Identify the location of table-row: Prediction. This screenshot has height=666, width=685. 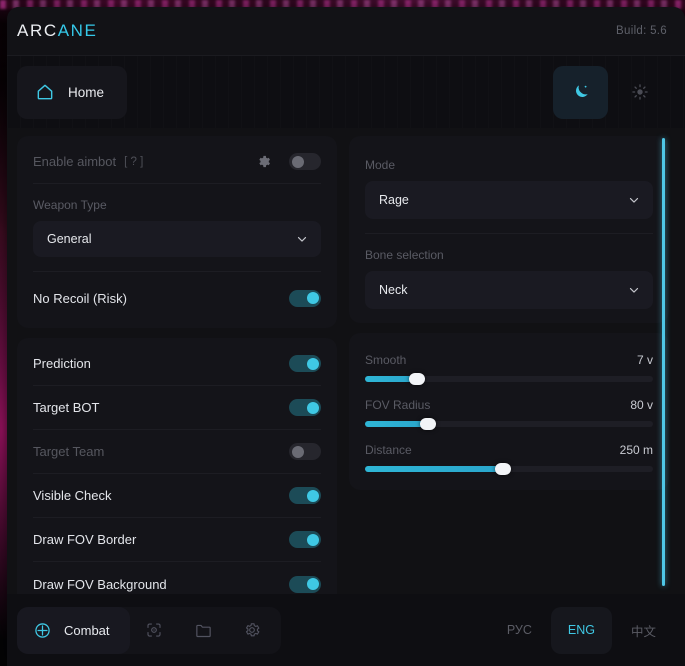
(177, 364).